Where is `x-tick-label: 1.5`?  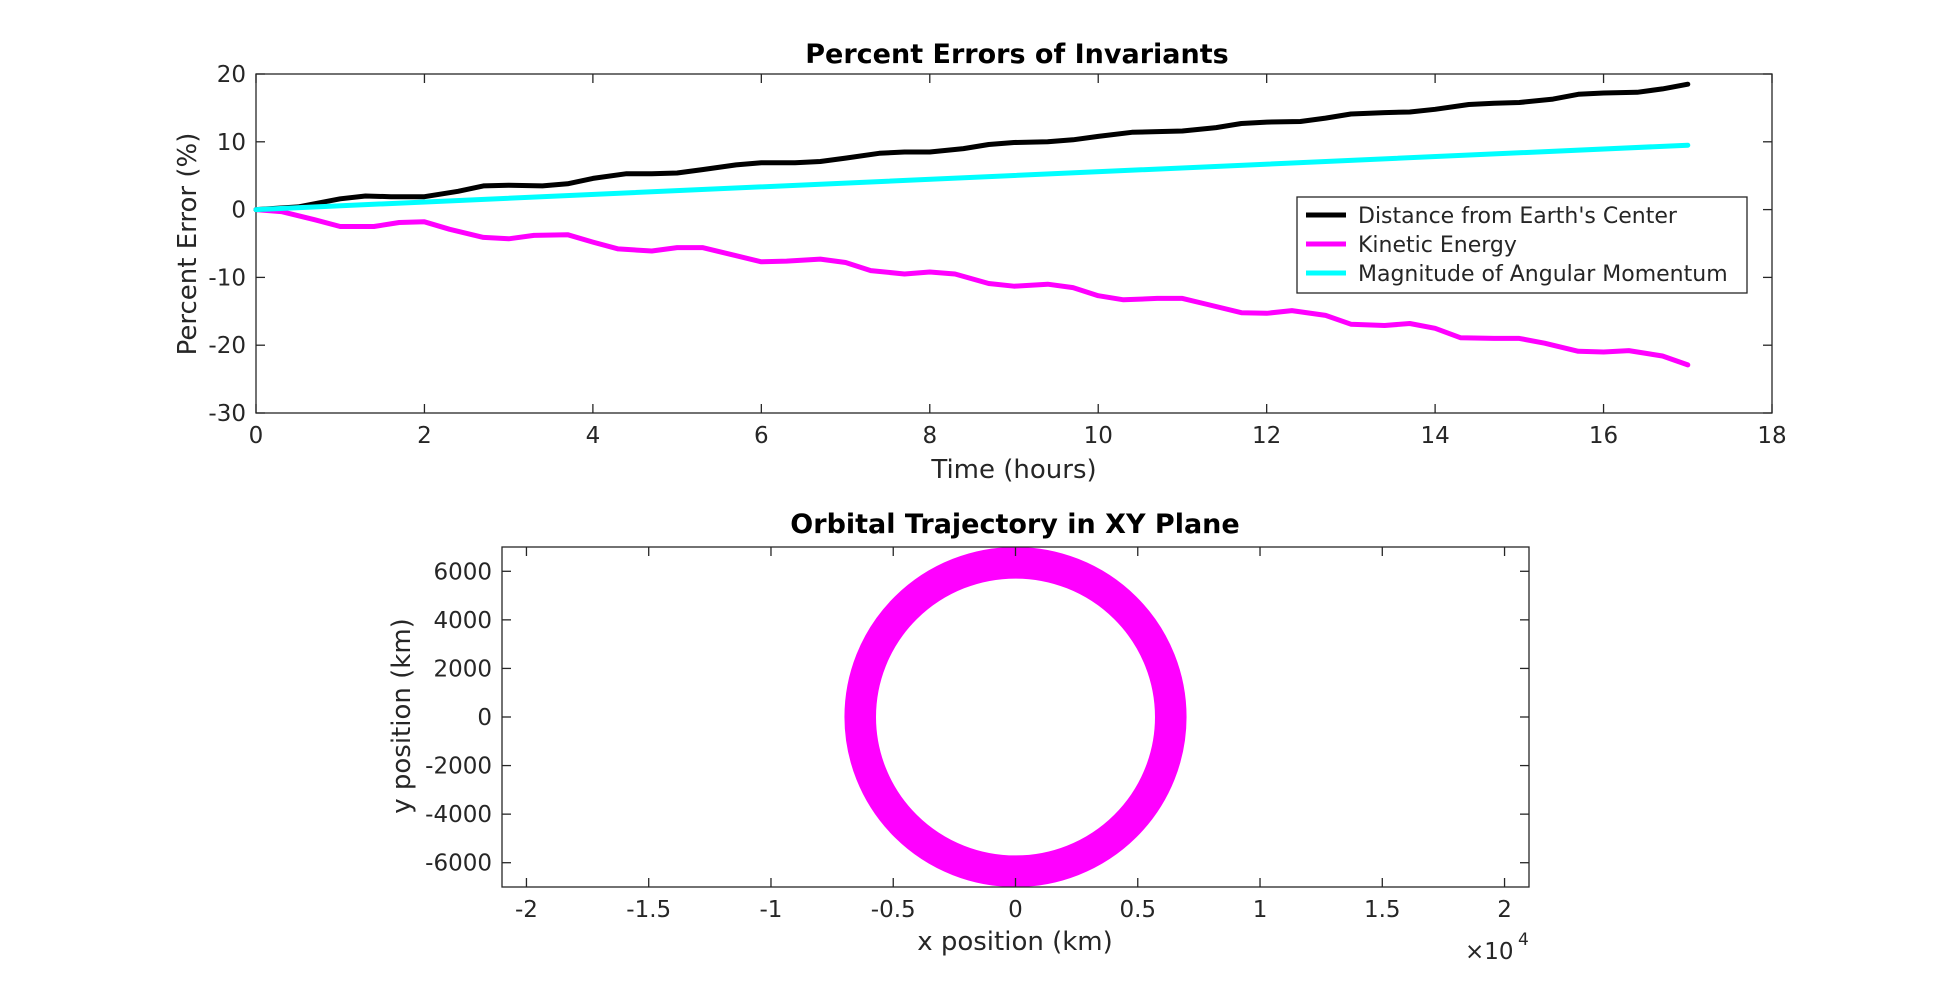
x-tick-label: 1.5 is located at coordinates (1382, 910).